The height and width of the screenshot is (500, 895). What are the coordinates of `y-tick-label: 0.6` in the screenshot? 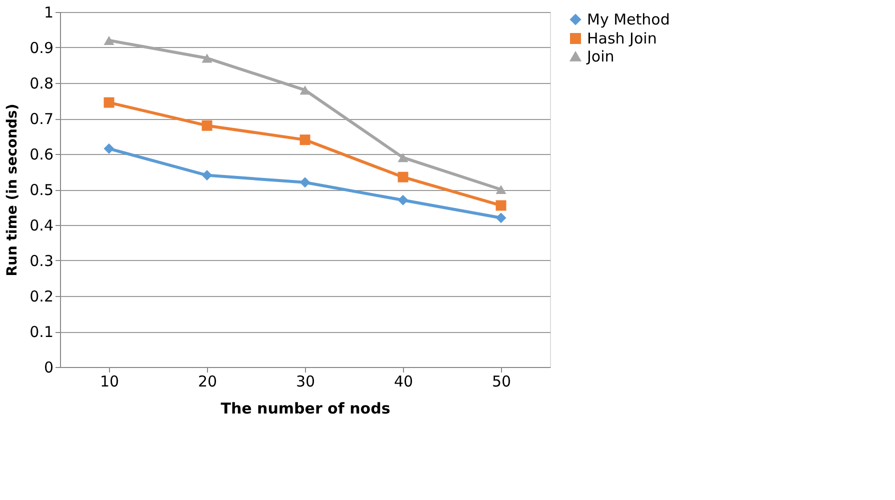 It's located at (42, 155).